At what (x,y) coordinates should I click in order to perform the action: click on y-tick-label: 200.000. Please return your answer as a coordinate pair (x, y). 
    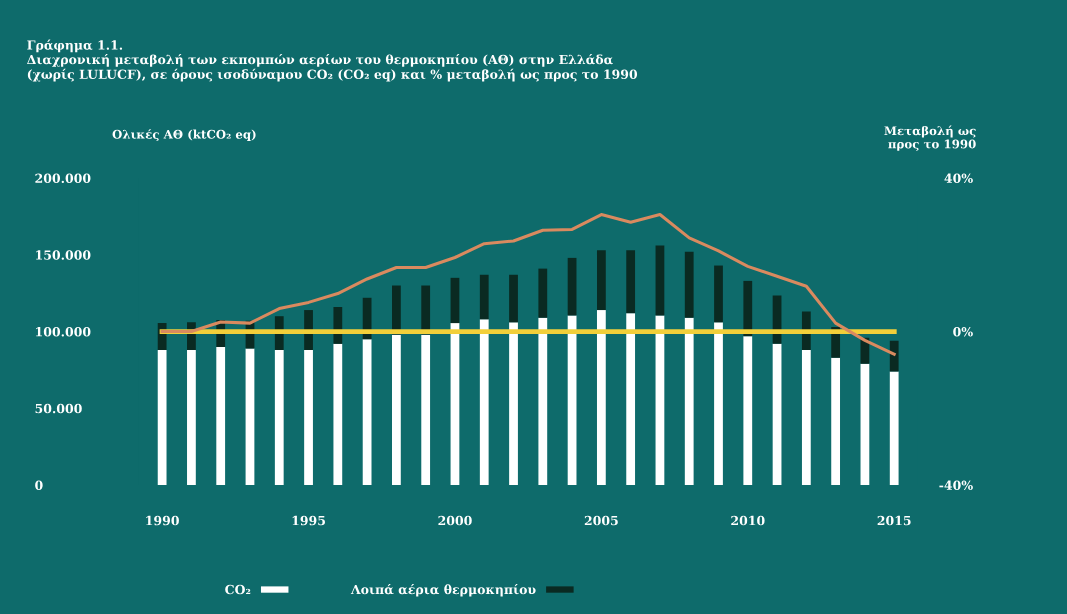
    Looking at the image, I should click on (63, 178).